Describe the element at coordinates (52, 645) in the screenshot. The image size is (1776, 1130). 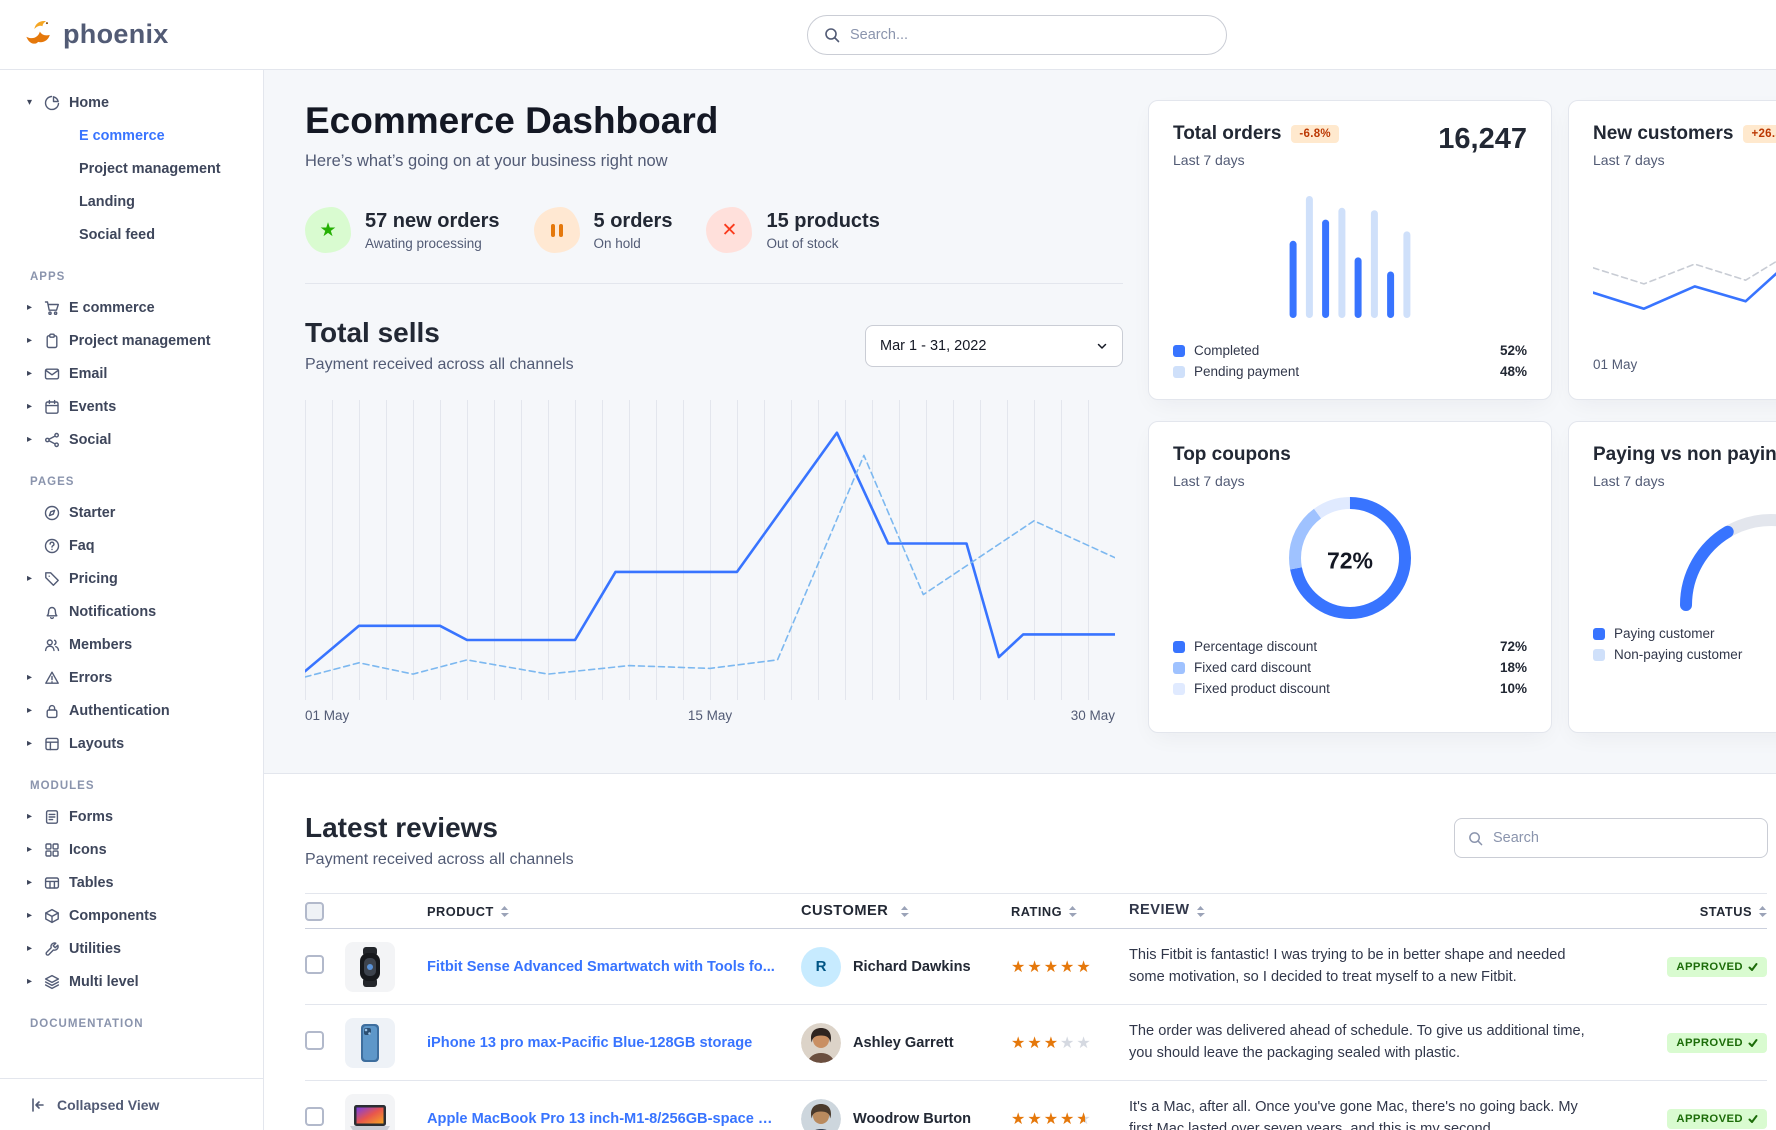
I see `users-icon` at that location.